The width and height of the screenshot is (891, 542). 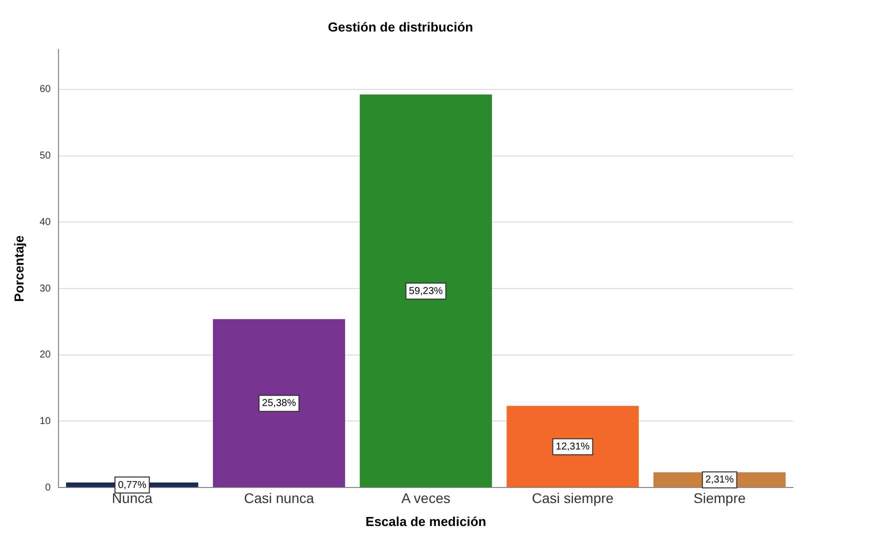 What do you see at coordinates (46, 355) in the screenshot?
I see `y-tick-label: 20` at bounding box center [46, 355].